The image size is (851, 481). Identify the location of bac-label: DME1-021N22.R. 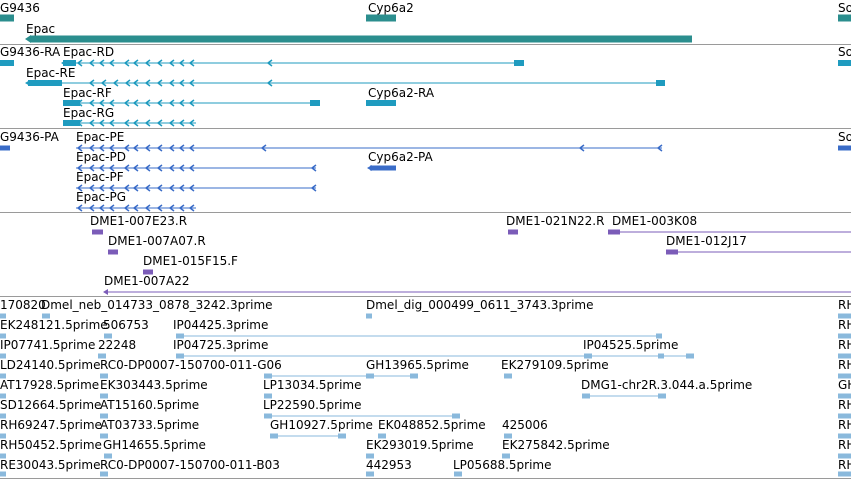
(555, 221).